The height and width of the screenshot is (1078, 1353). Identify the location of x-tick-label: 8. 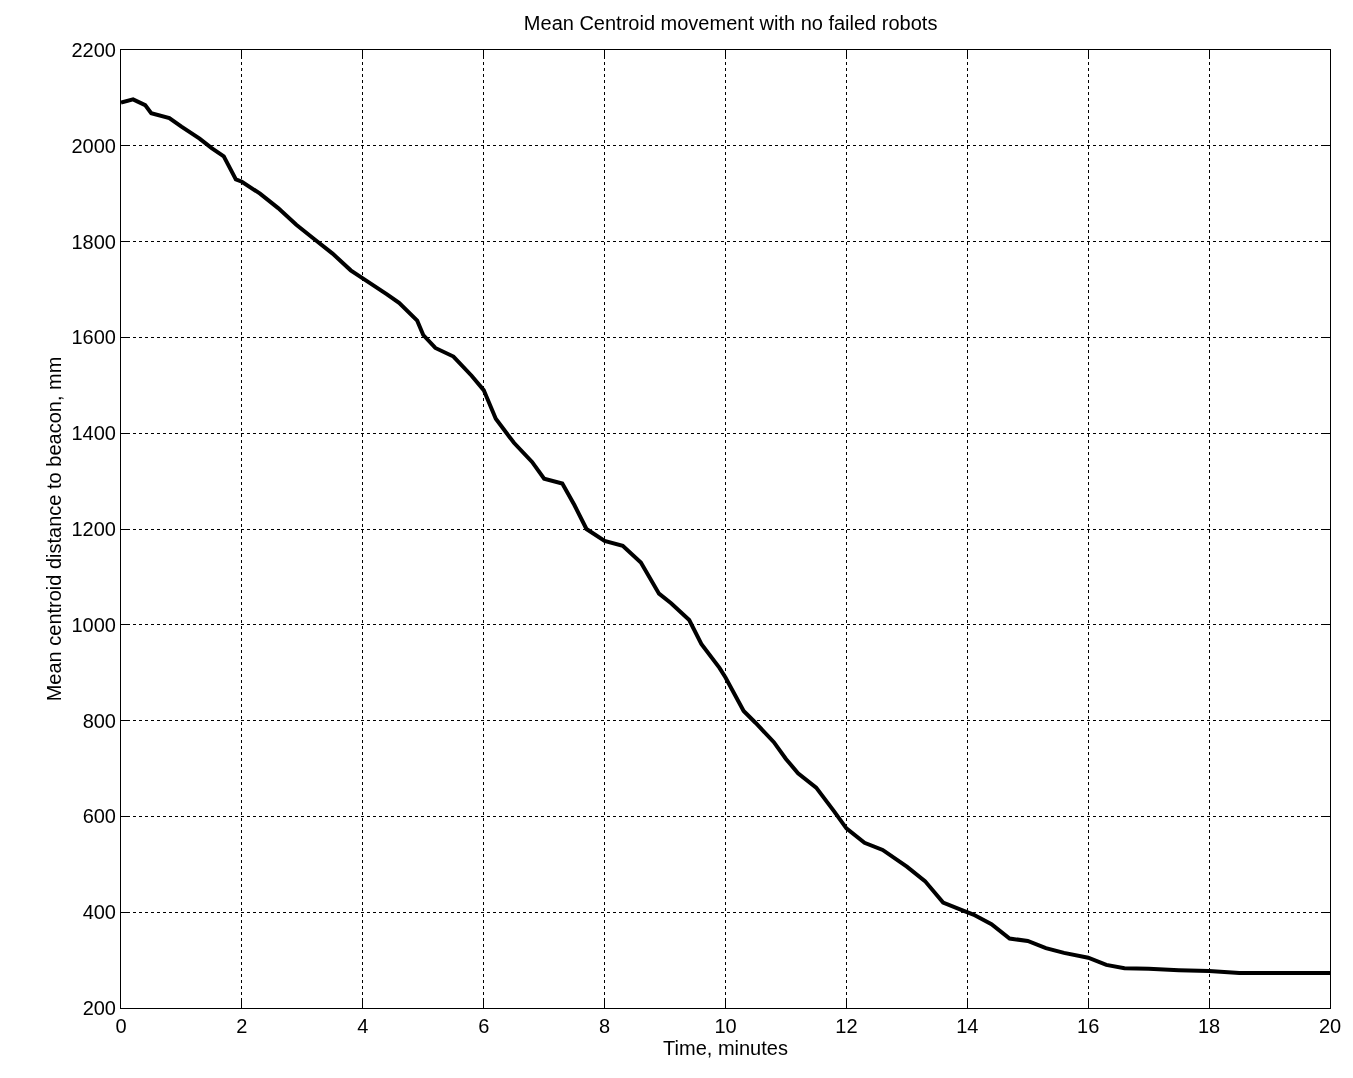
(605, 1026).